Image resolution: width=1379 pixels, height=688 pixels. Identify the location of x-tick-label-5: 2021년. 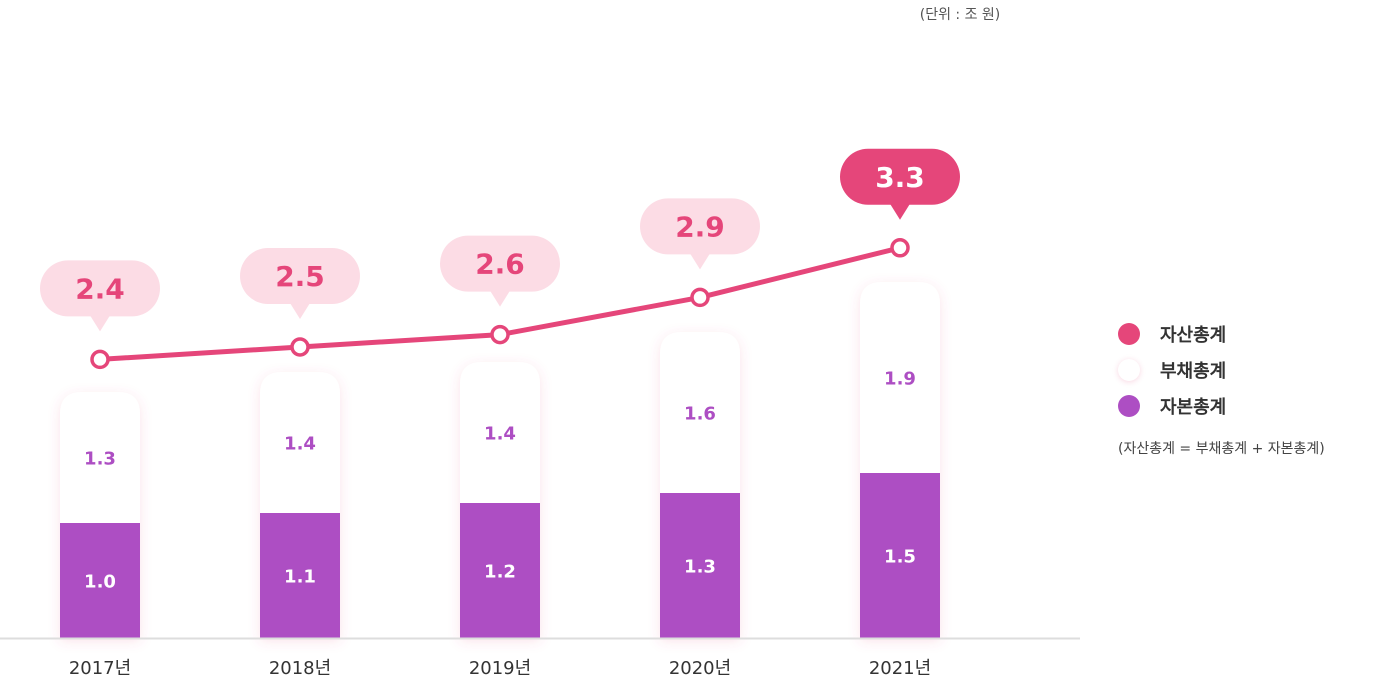
(900, 668).